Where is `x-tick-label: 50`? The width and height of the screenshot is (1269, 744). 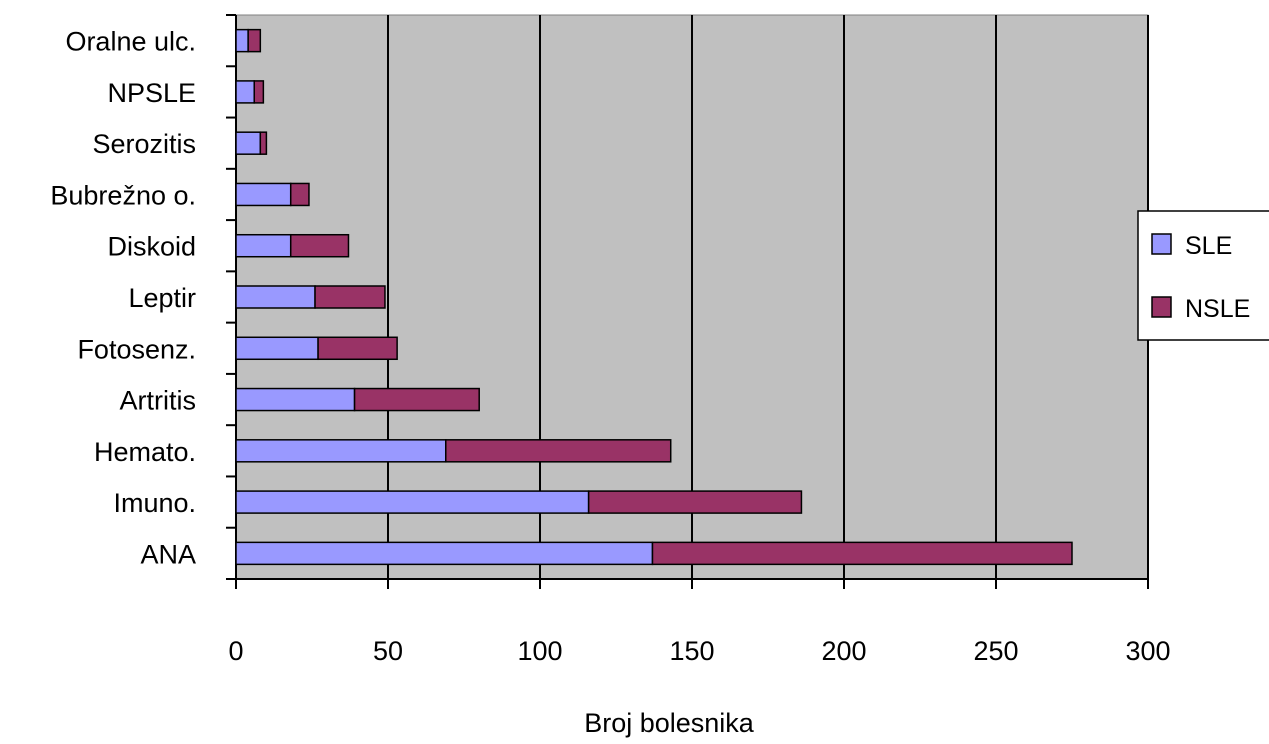
x-tick-label: 50 is located at coordinates (388, 651).